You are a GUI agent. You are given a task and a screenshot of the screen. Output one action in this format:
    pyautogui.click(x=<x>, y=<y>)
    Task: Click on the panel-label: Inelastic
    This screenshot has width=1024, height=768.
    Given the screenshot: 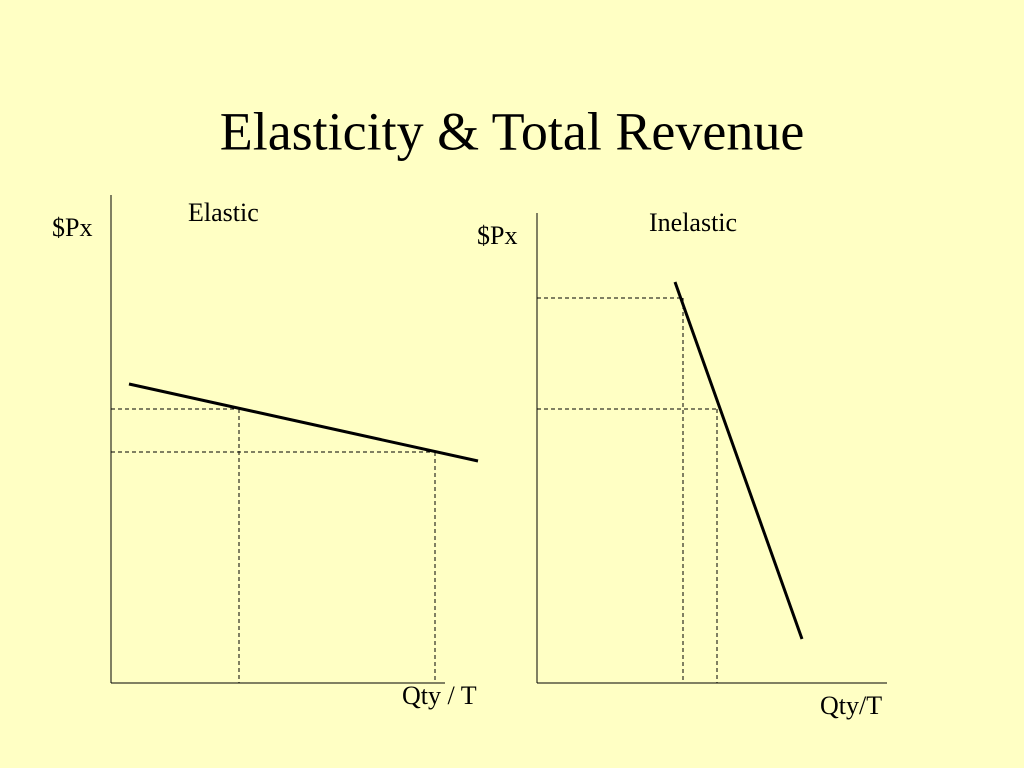 What is the action you would take?
    pyautogui.click(x=693, y=222)
    